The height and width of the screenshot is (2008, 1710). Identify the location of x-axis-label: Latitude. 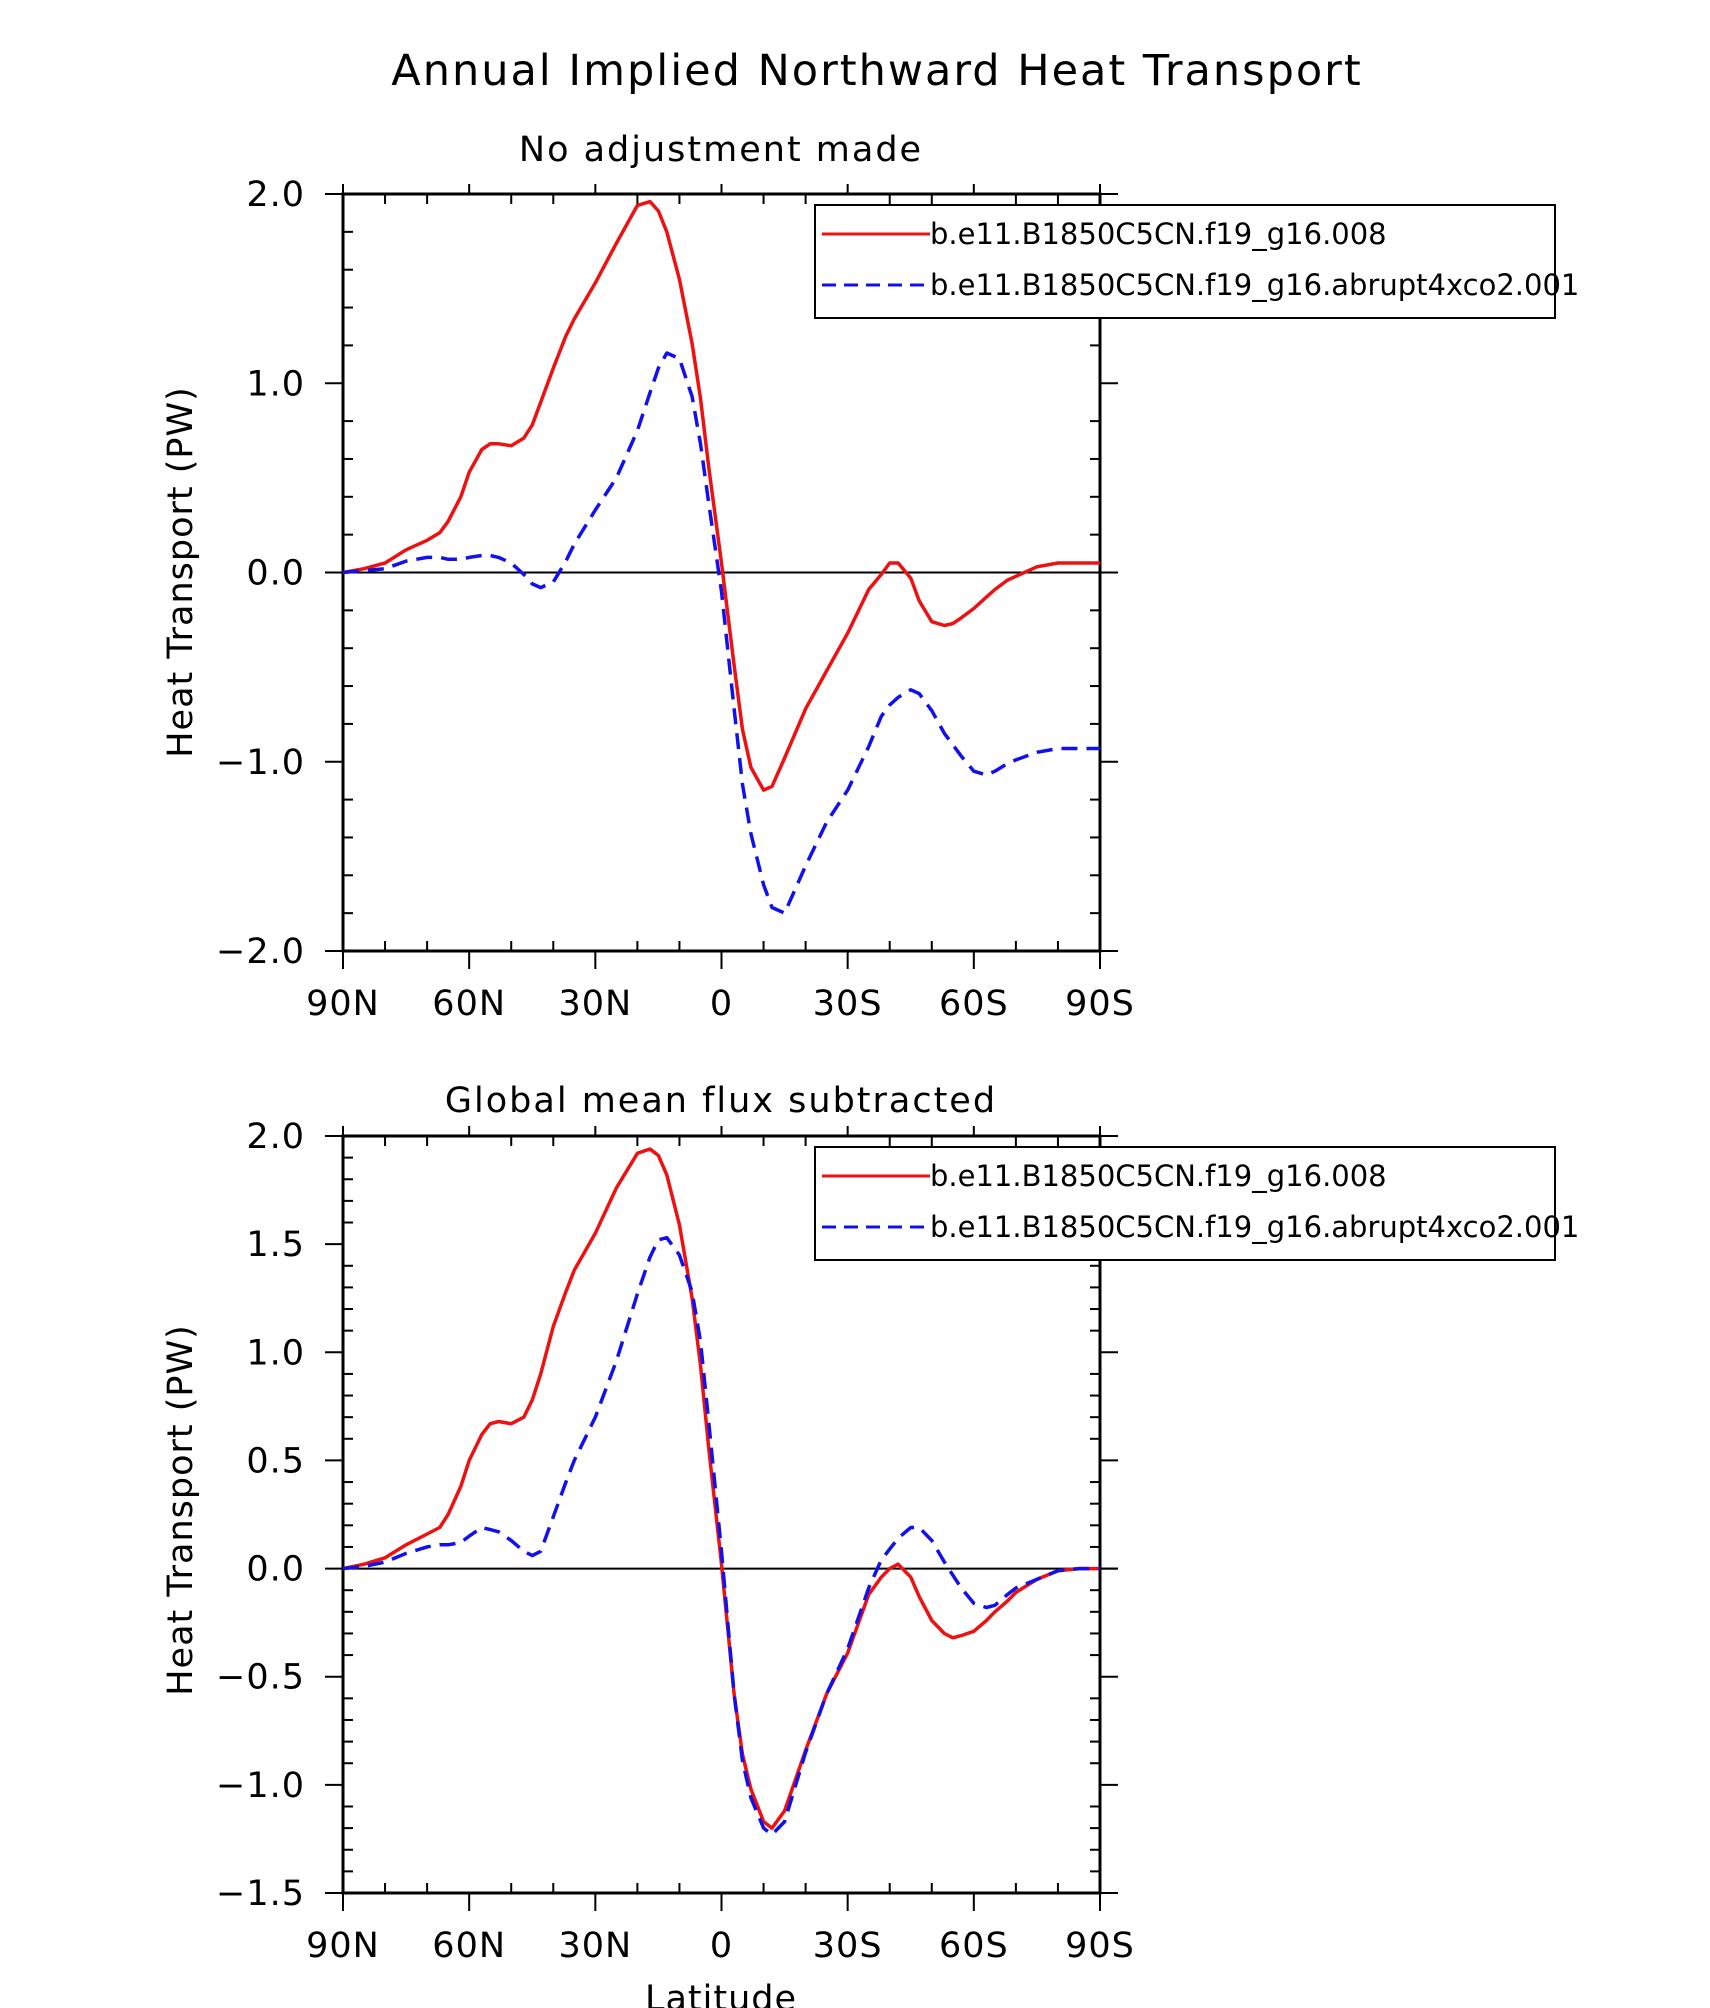
(721, 1993).